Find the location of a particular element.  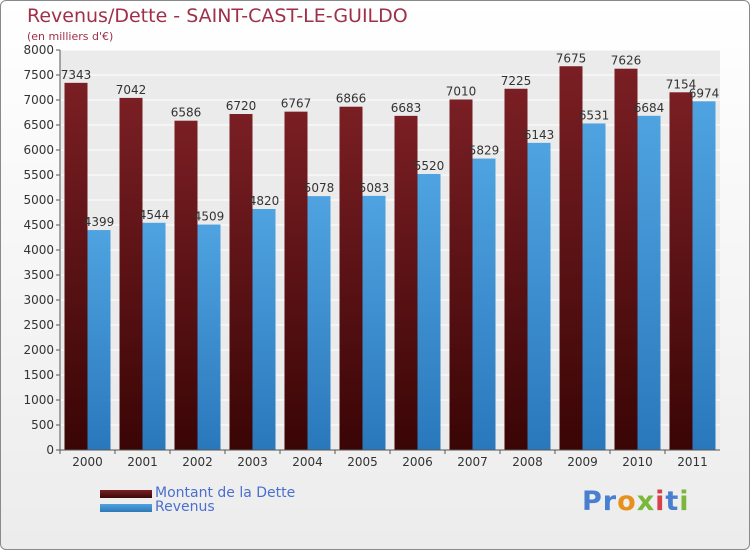

data-label-revenus: 6974 is located at coordinates (704, 93).